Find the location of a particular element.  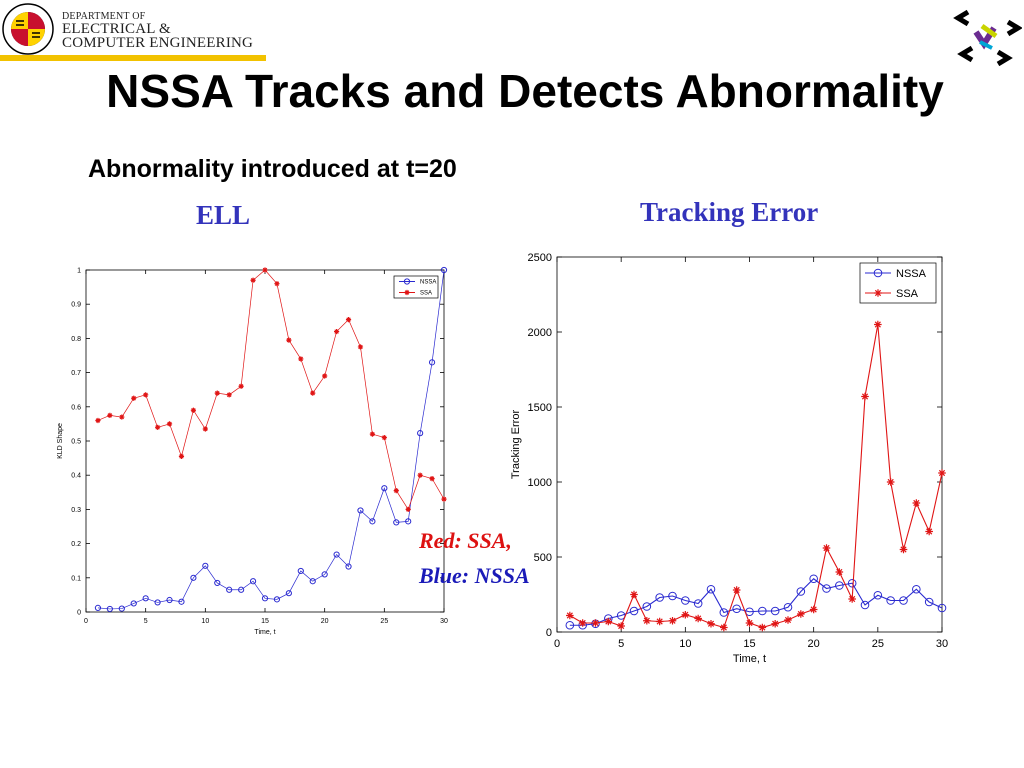

y-tick-label: 1 is located at coordinates (79, 270).